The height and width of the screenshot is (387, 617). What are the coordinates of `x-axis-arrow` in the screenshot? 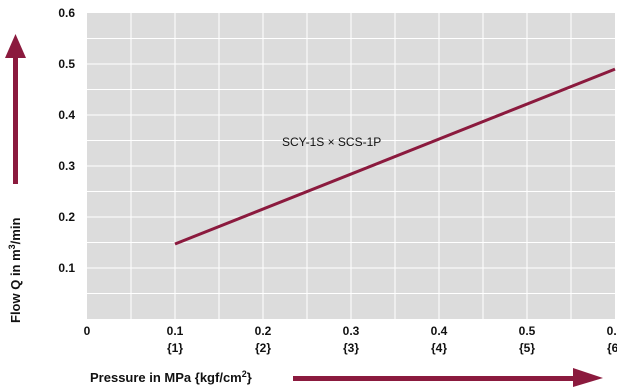 It's located at (448, 377).